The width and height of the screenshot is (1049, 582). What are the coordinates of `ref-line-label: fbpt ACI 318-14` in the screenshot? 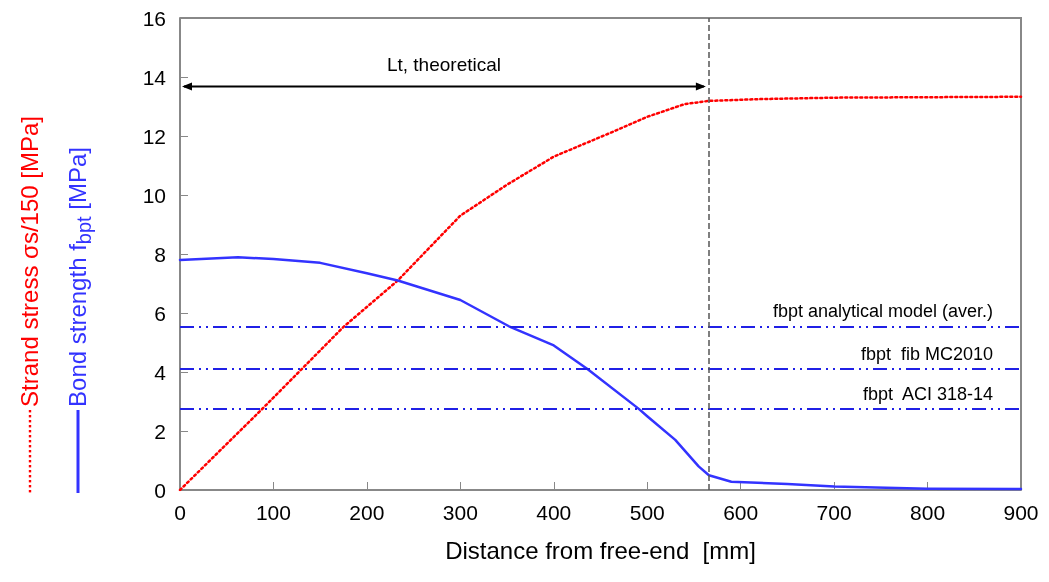 It's located at (927, 393).